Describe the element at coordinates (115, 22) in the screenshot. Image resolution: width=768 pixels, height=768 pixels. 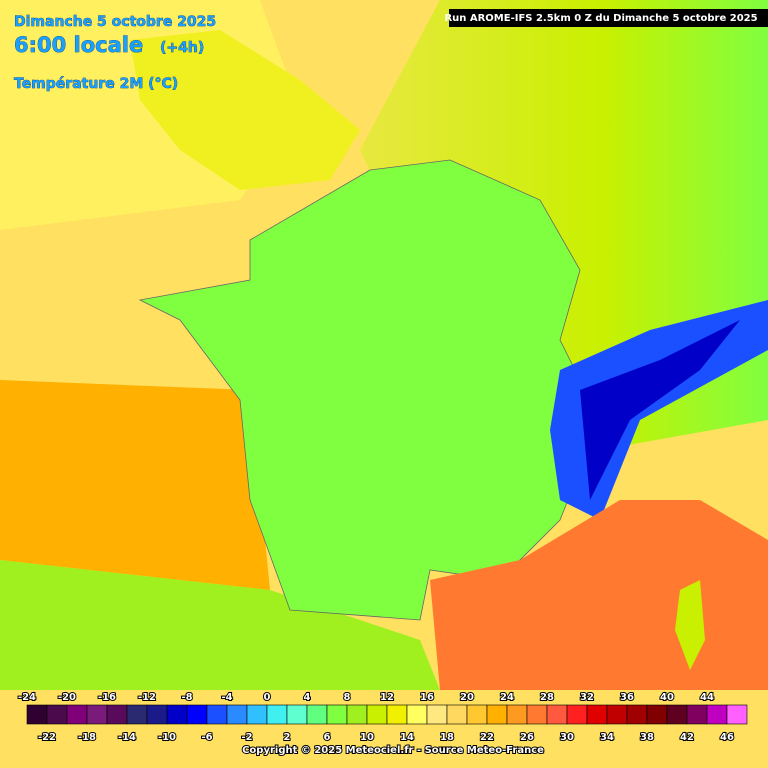
I see `date: Dimanche 5 octobre 2025` at that location.